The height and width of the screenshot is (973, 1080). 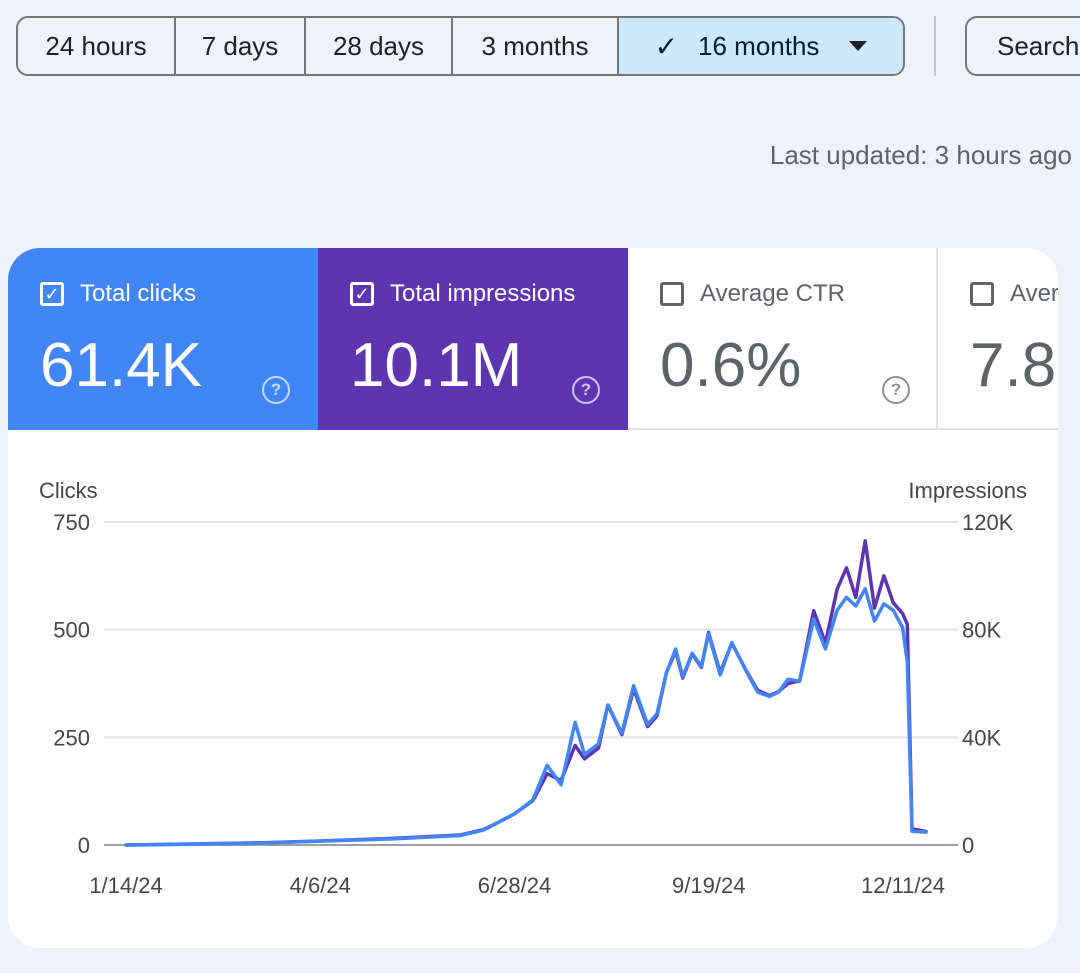 What do you see at coordinates (967, 490) in the screenshot?
I see `right-axis-title: Impressions` at bounding box center [967, 490].